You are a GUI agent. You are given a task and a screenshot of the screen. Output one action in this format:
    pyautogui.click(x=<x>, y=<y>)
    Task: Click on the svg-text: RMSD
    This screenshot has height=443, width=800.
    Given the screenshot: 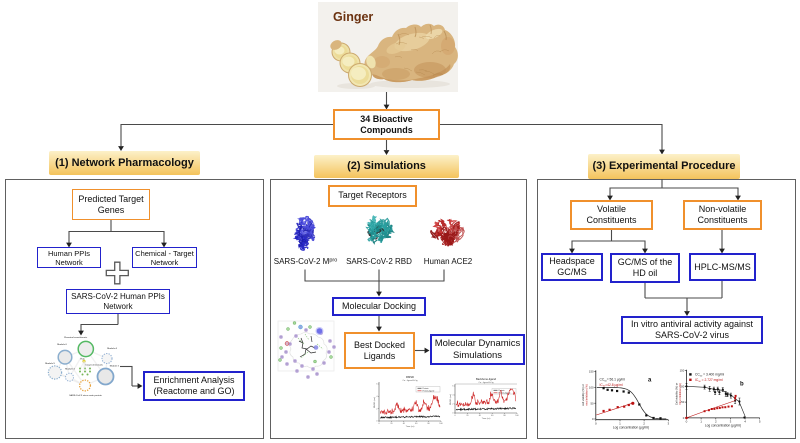 What is the action you would take?
    pyautogui.click(x=410, y=377)
    